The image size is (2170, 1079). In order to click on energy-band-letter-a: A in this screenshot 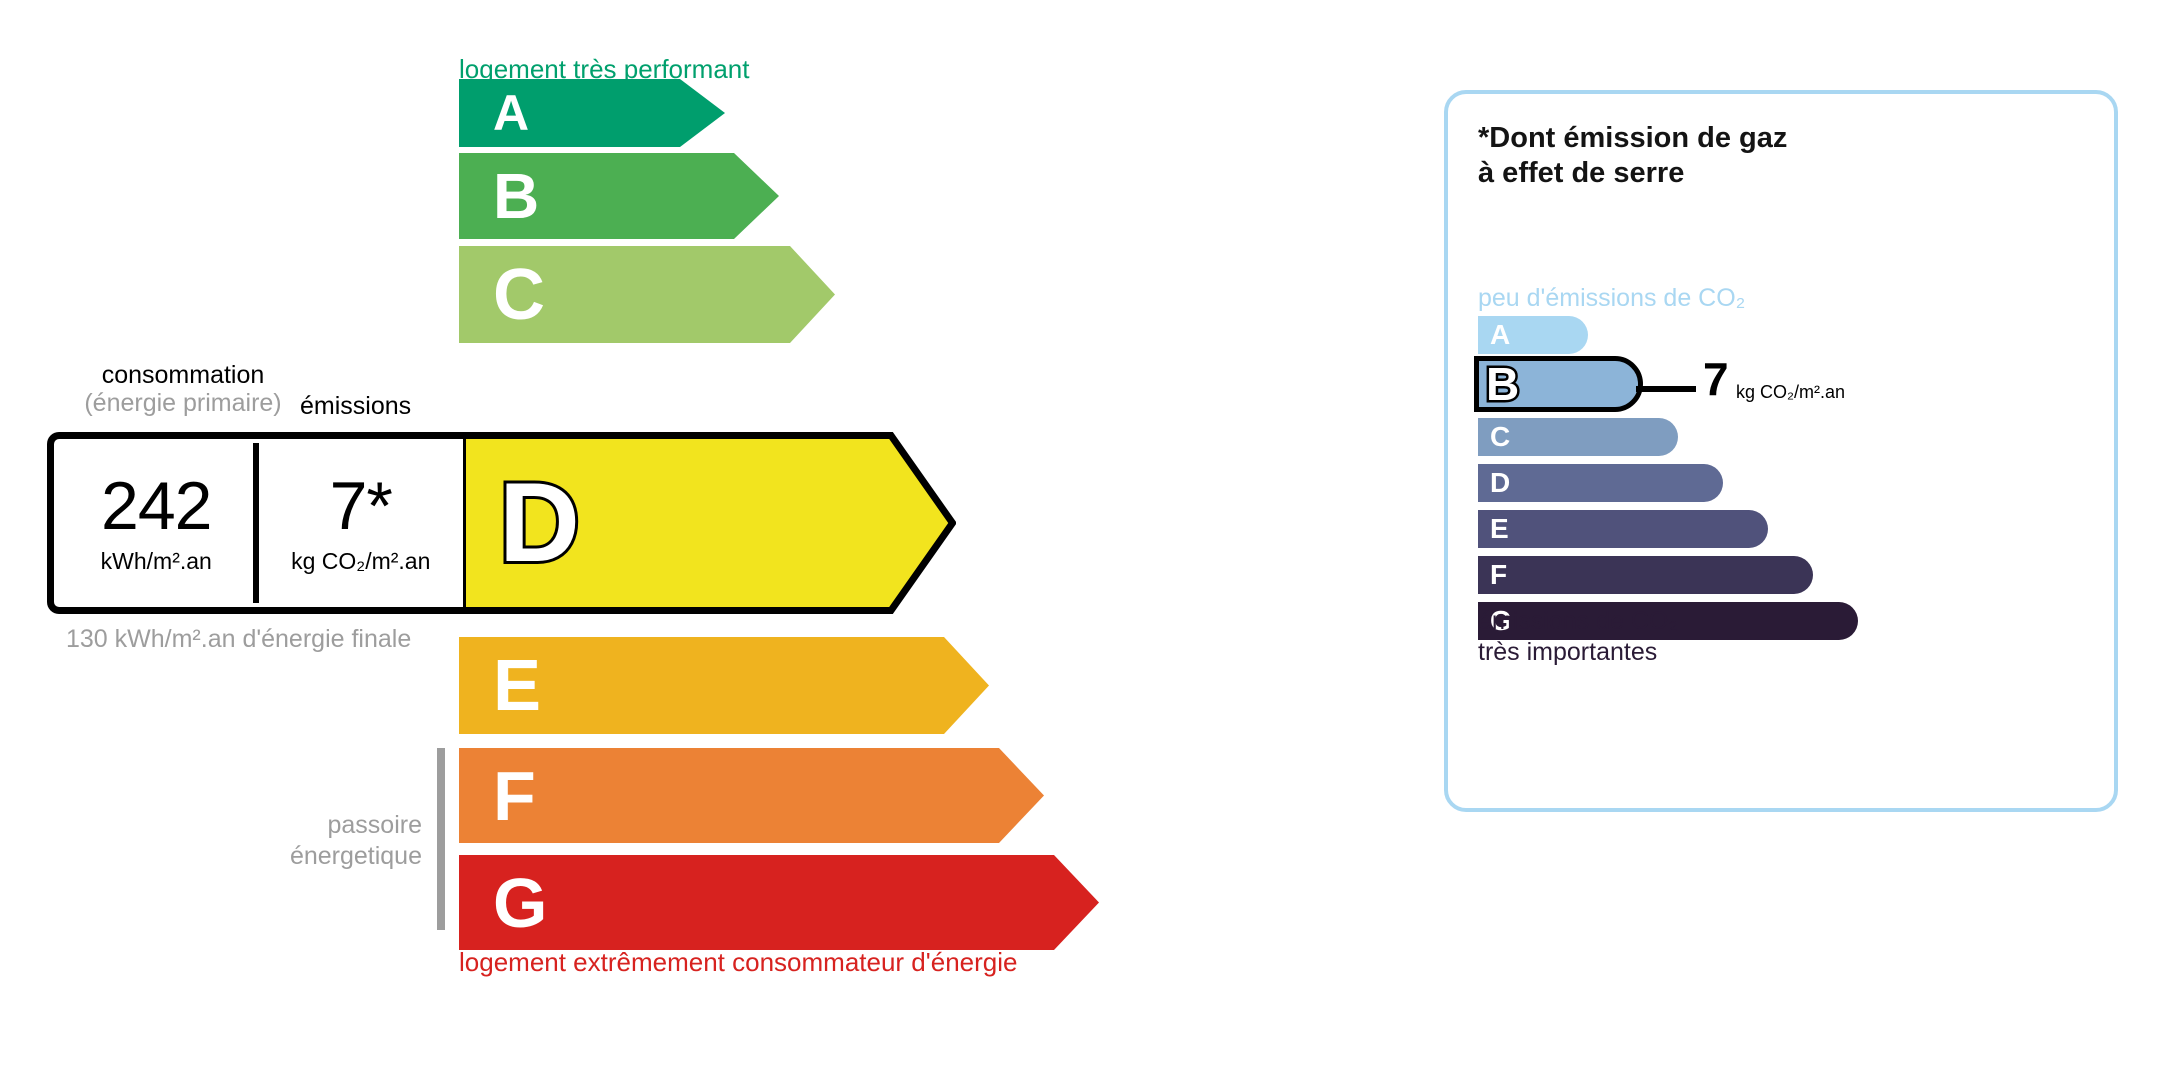, I will do `click(511, 113)`.